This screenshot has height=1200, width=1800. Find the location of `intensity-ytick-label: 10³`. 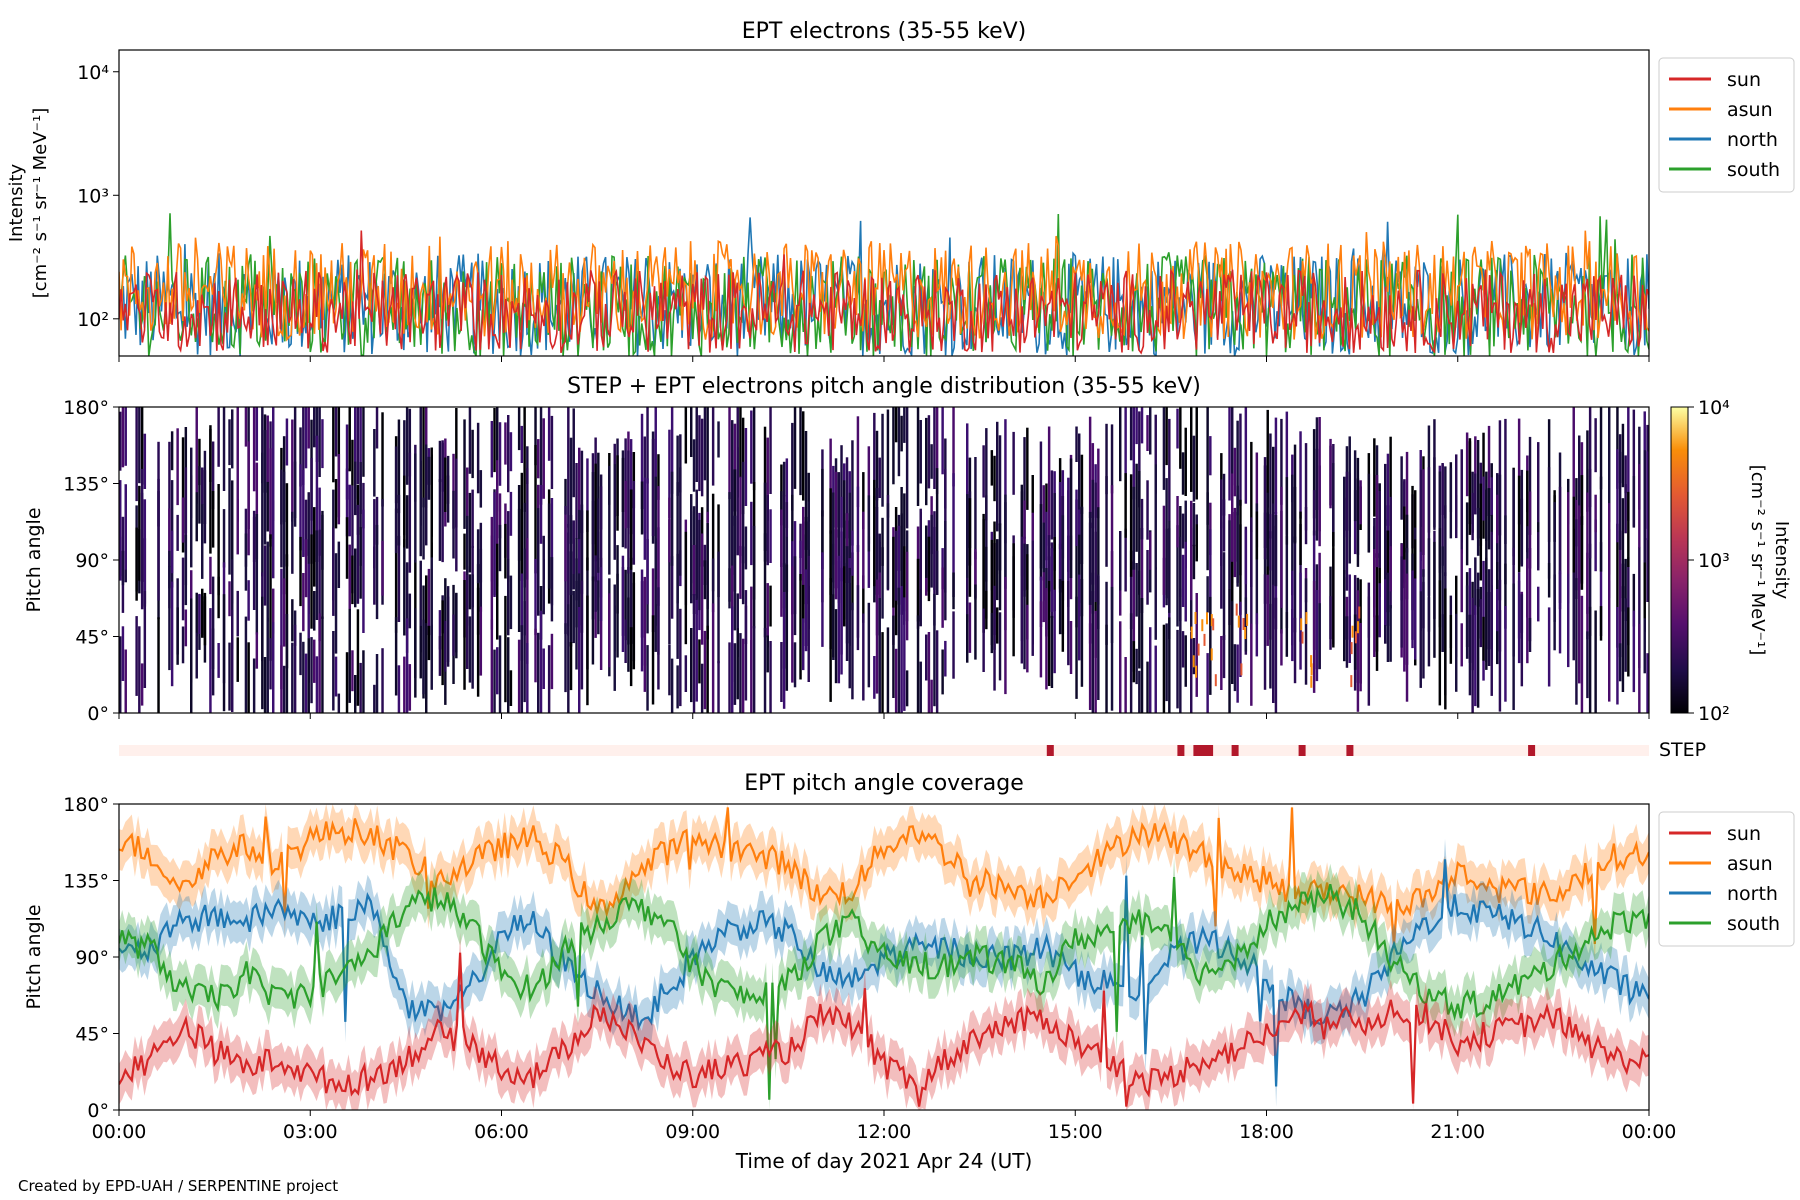

intensity-ytick-label: 10³ is located at coordinates (93, 196).